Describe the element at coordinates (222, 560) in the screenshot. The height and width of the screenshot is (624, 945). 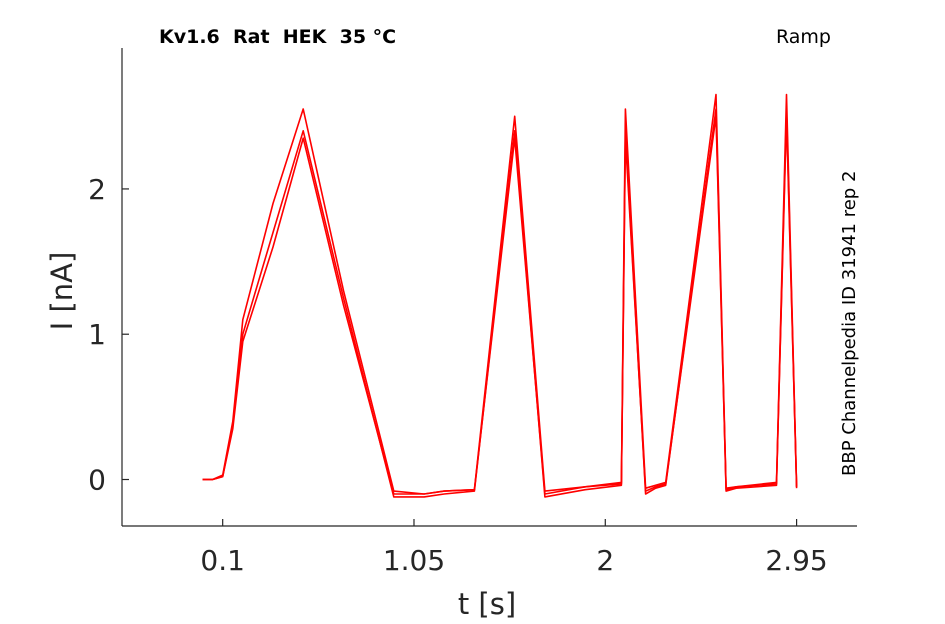
I see `x-tick-label: 0.1` at that location.